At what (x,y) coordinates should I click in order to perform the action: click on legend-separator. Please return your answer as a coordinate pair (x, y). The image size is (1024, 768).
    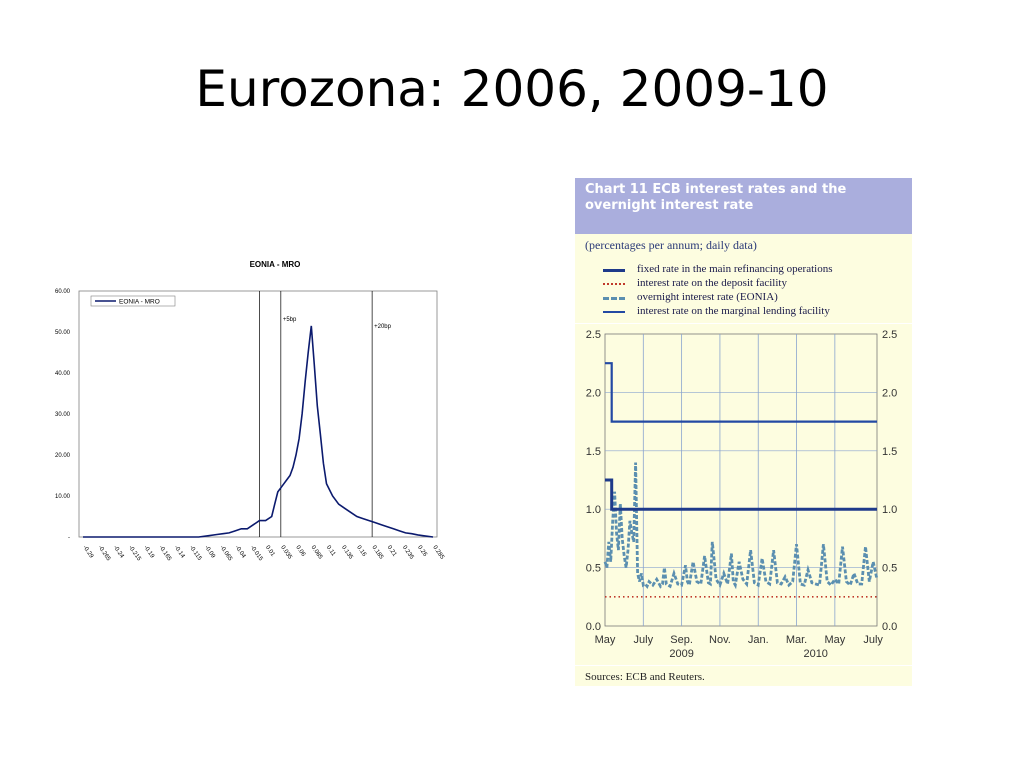
    Looking at the image, I should click on (743, 323).